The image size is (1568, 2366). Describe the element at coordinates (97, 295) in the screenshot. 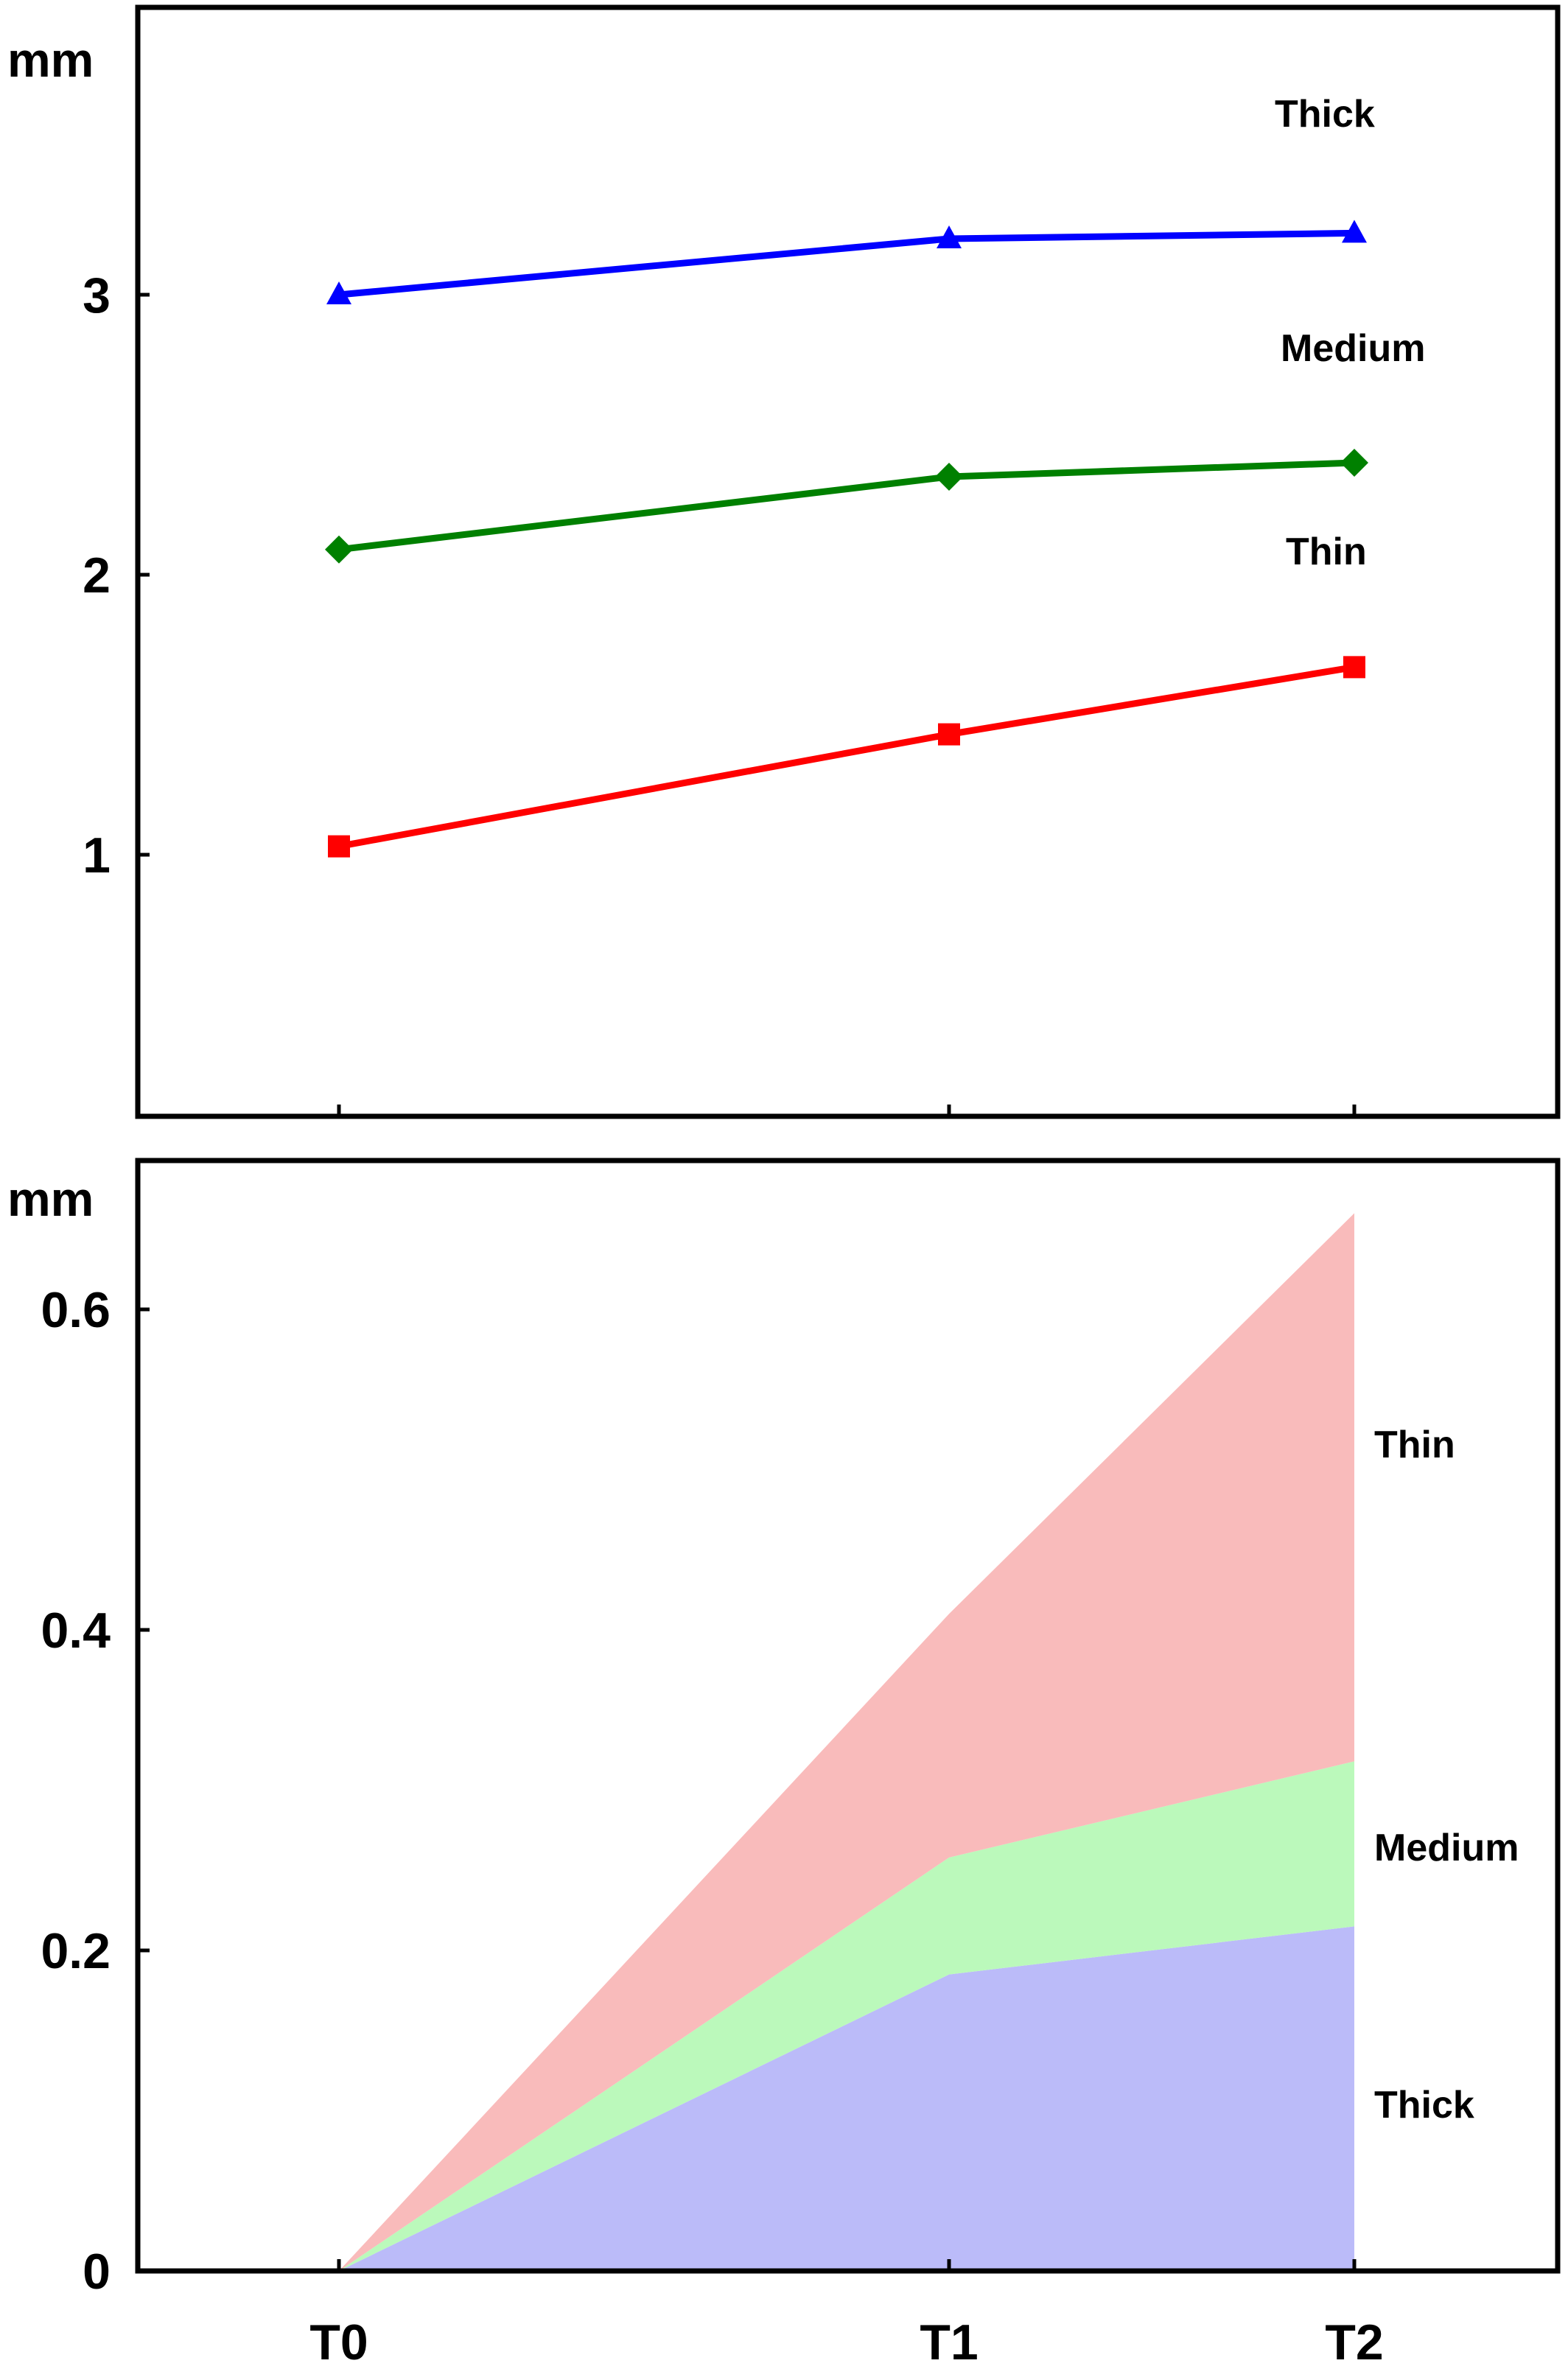

I see `line-y-tick-label-3: 3` at that location.